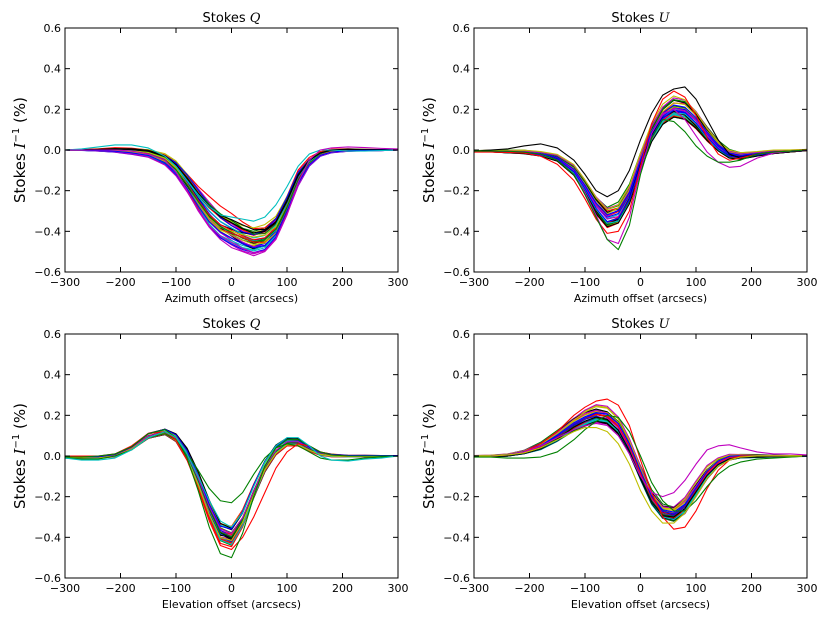 Image resolution: width=830 pixels, height=623 pixels. Describe the element at coordinates (696, 282) in the screenshot. I see `x-tick-label: 100` at that location.